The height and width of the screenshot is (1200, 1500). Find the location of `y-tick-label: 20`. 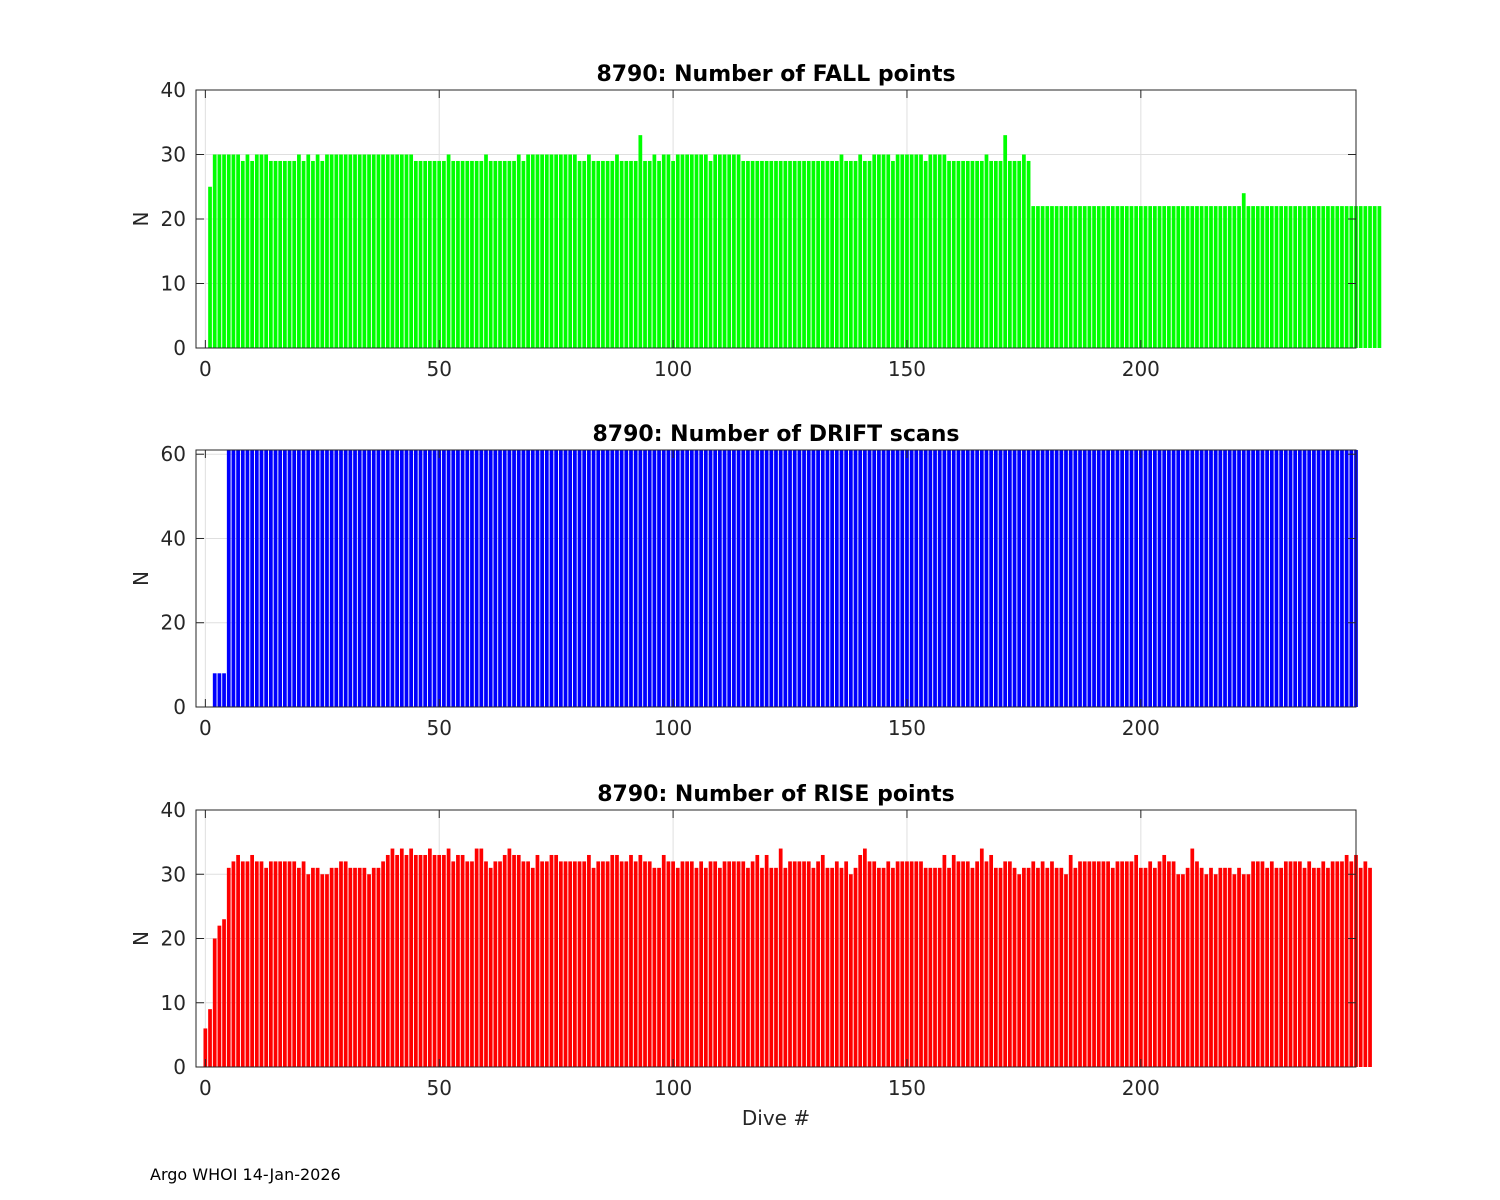

y-tick-label: 20 is located at coordinates (173, 623).